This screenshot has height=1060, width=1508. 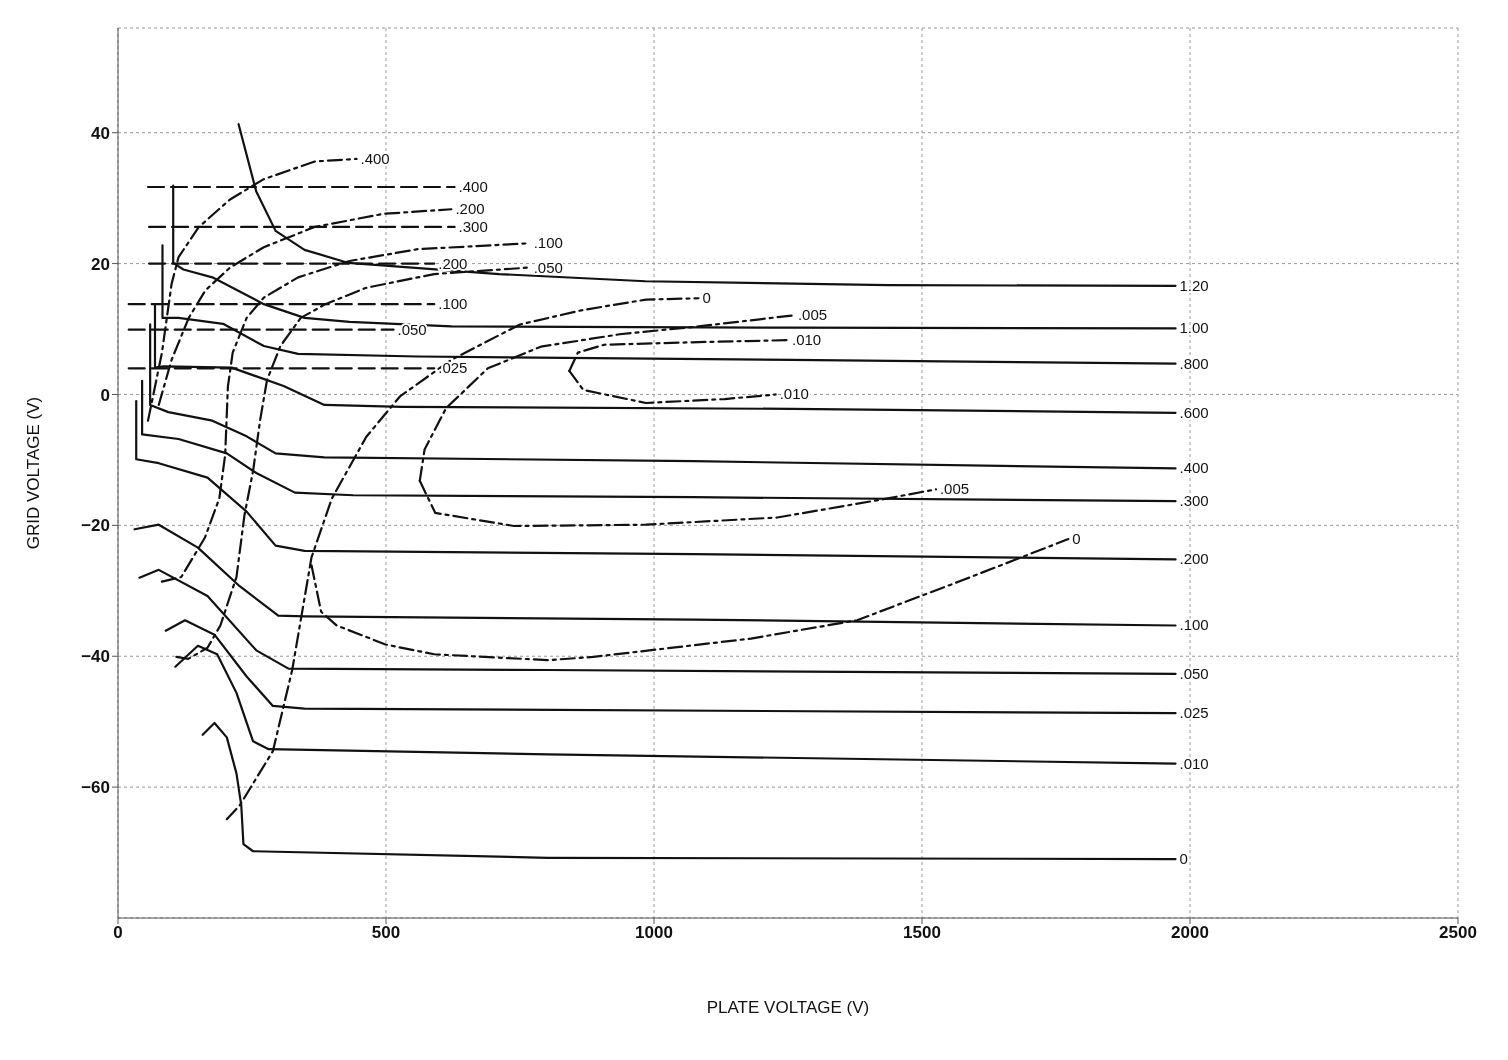 I want to click on y-tick-label: −20, so click(x=95, y=526).